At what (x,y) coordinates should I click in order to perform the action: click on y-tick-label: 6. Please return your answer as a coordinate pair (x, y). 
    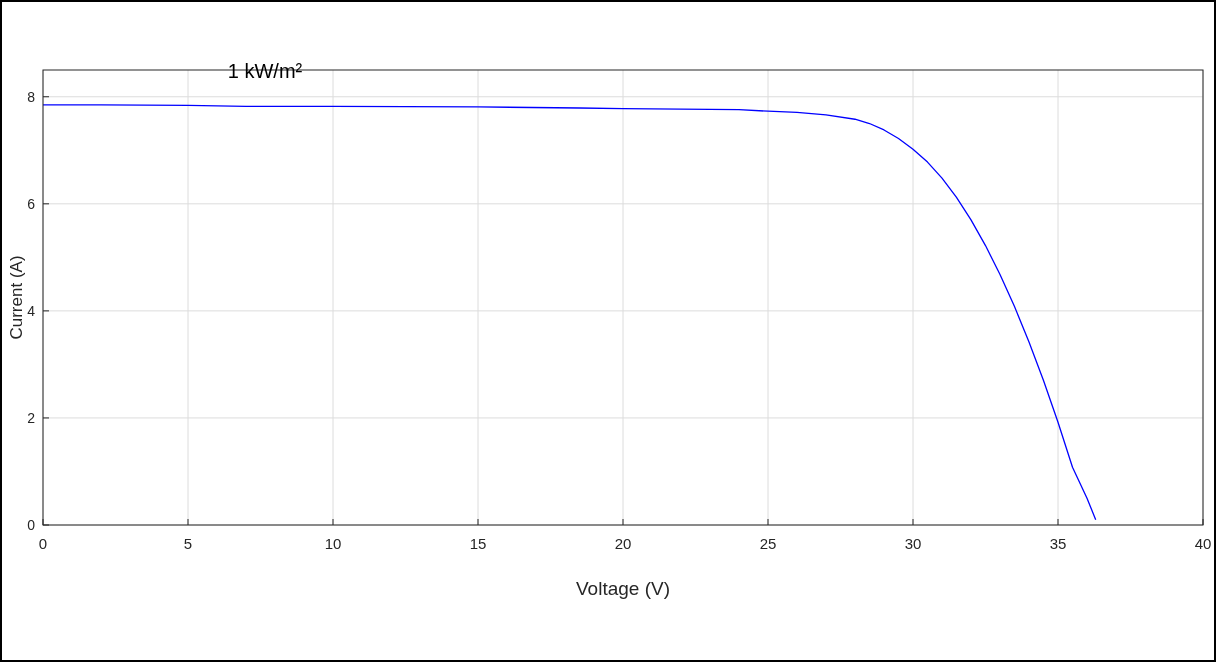
    Looking at the image, I should click on (31, 203).